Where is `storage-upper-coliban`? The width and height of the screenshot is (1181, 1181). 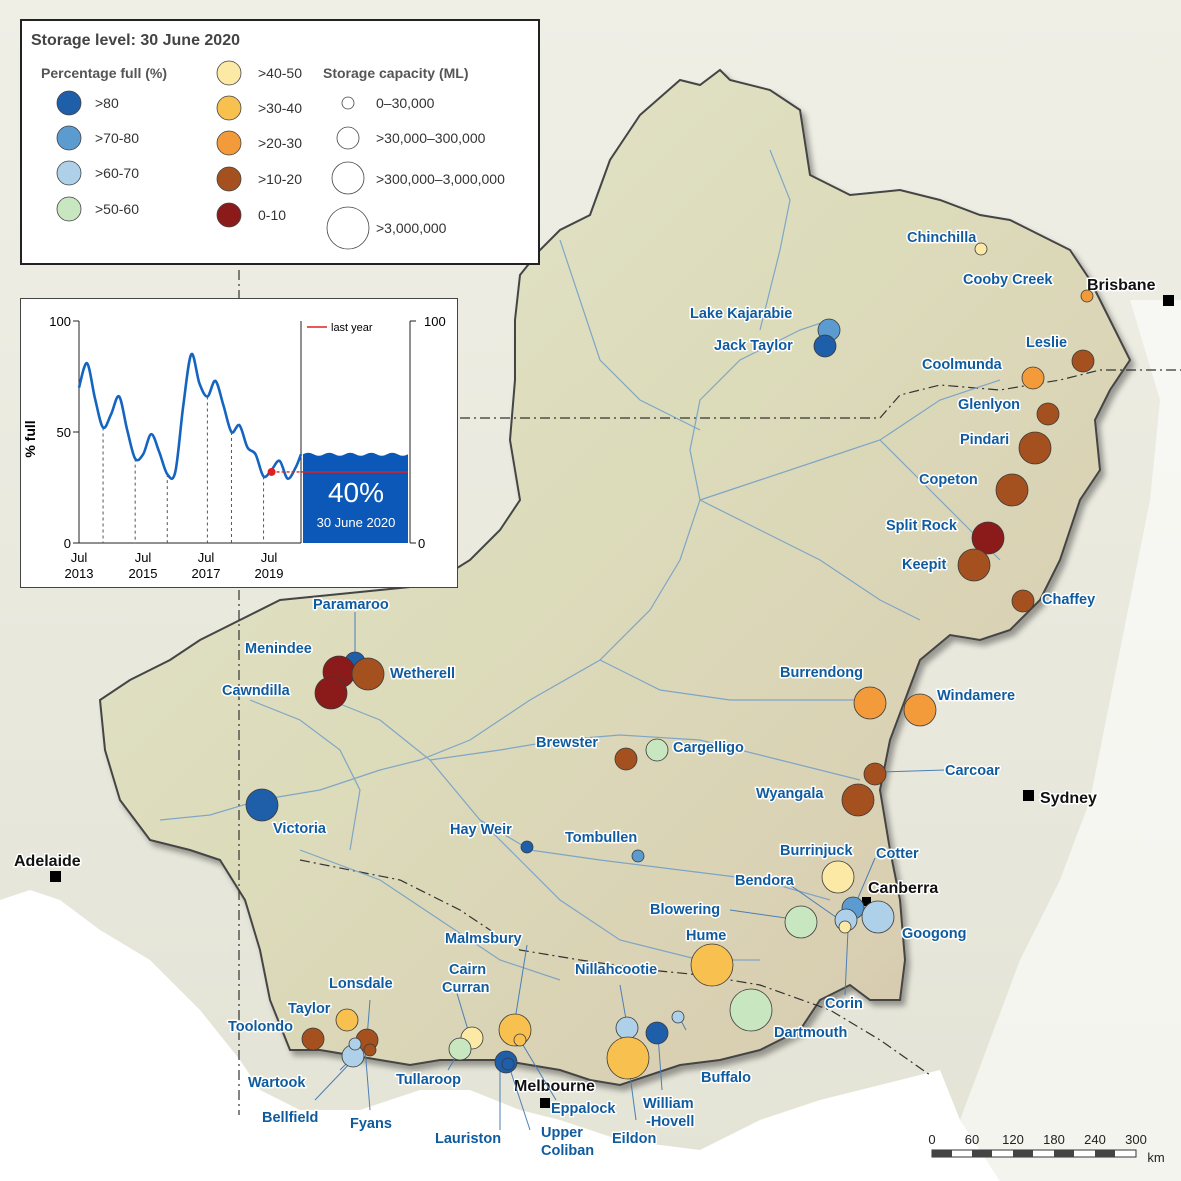
storage-upper-coliban is located at coordinates (508, 1064).